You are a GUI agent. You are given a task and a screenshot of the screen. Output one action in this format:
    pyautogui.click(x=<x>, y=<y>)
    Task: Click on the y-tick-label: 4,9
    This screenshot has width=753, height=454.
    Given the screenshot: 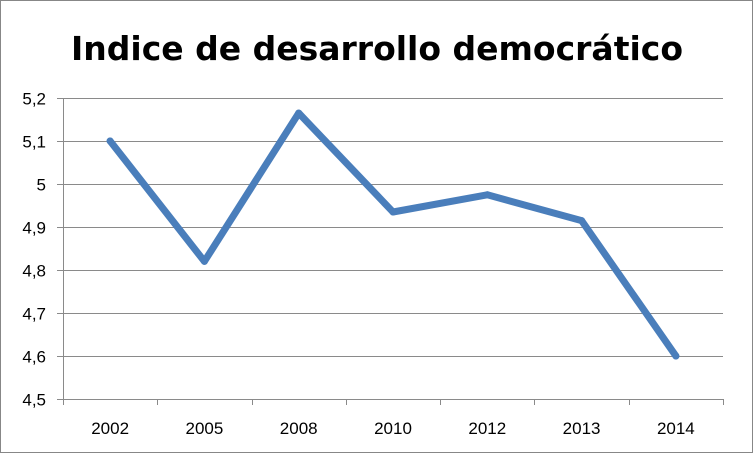 What is the action you would take?
    pyautogui.click(x=34, y=228)
    